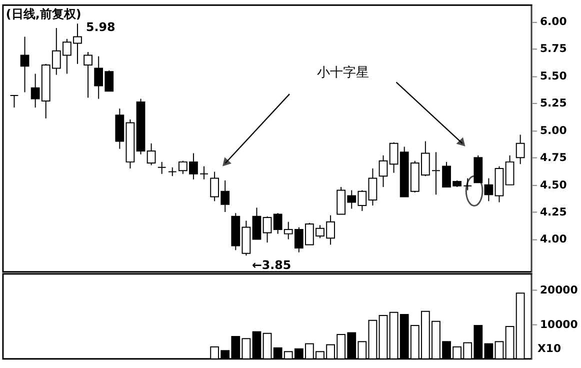 The height and width of the screenshot is (368, 581). I want to click on y-tick-label: 20000, so click(559, 290).